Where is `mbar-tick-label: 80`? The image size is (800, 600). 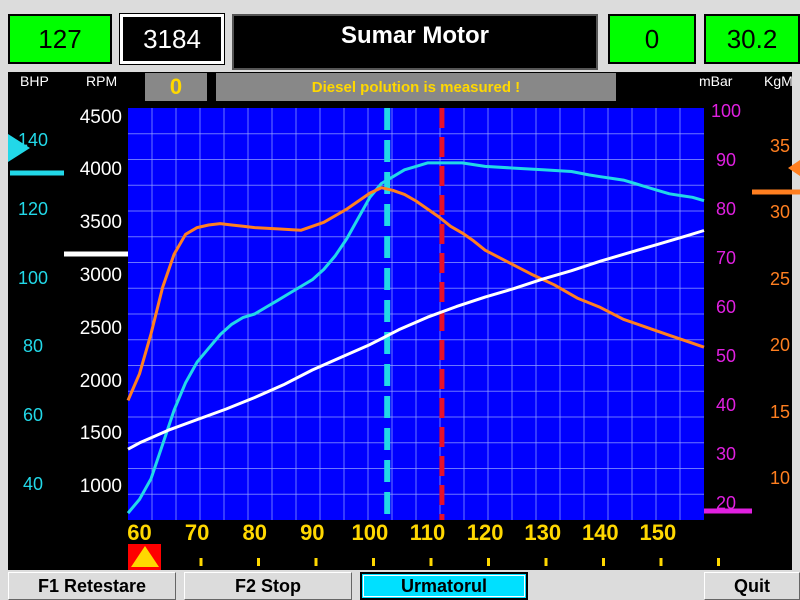 mbar-tick-label: 80 is located at coordinates (726, 209).